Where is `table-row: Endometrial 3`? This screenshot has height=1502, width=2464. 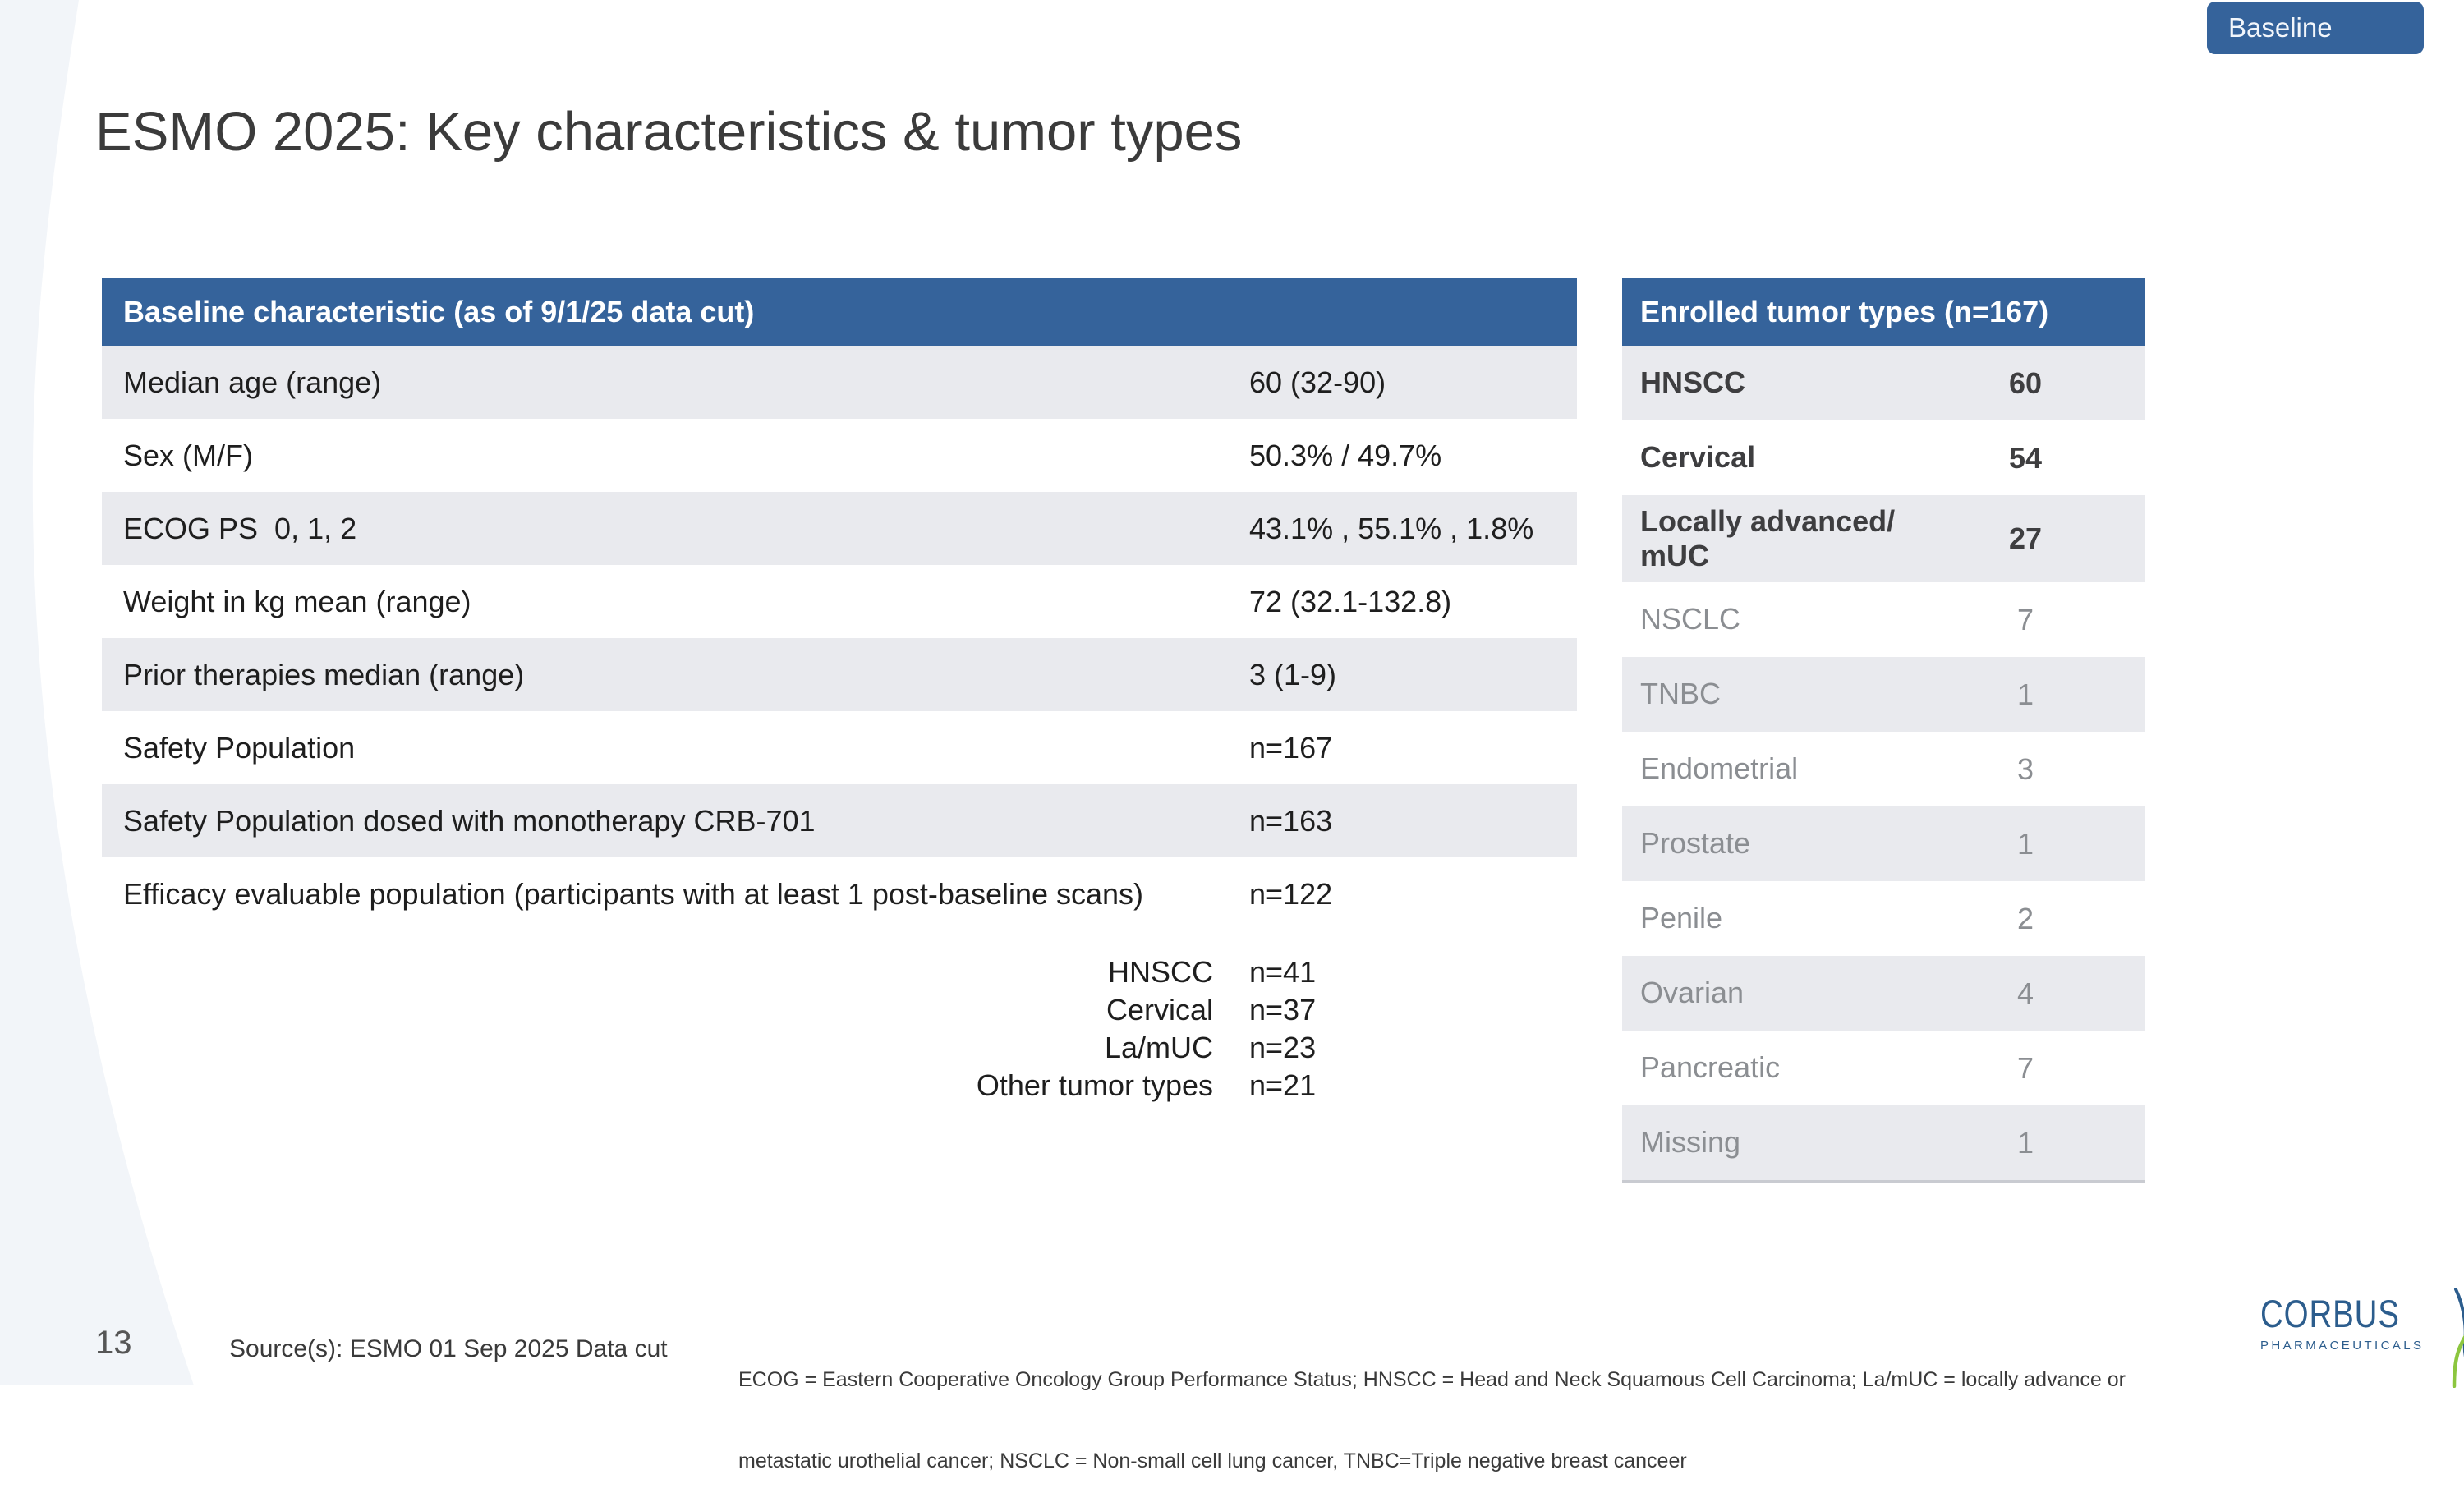 table-row: Endometrial 3 is located at coordinates (1883, 769).